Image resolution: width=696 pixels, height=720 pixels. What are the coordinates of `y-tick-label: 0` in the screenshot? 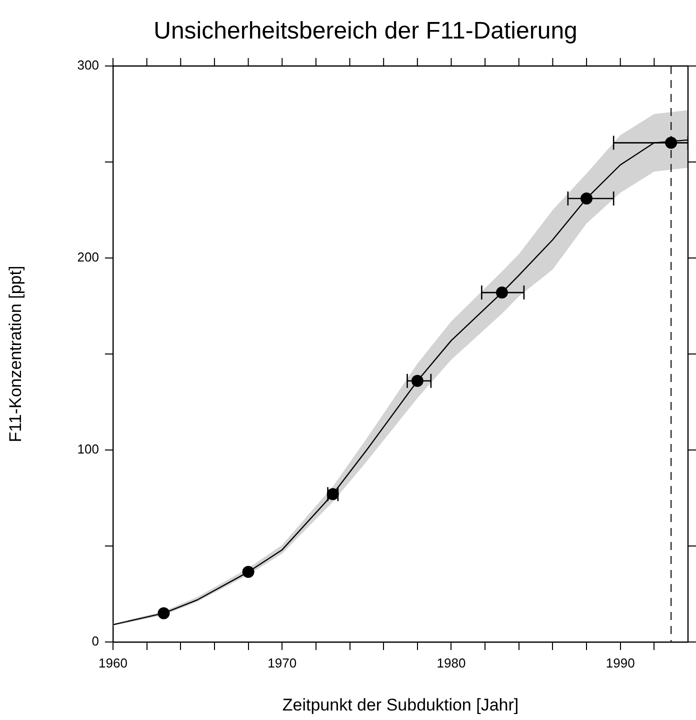 It's located at (95, 641).